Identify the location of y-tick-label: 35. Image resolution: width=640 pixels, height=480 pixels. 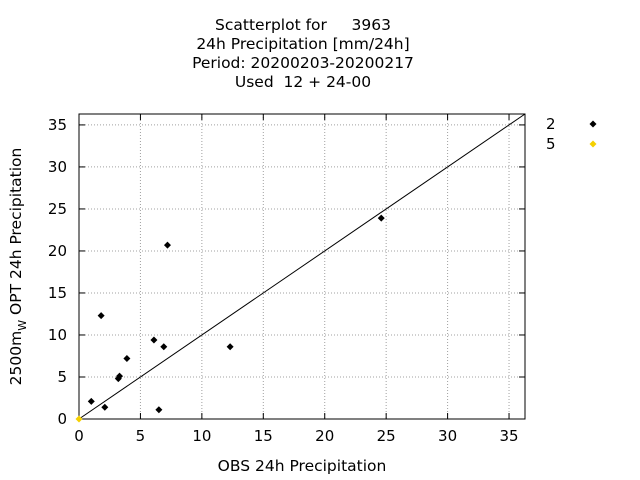
(57, 125).